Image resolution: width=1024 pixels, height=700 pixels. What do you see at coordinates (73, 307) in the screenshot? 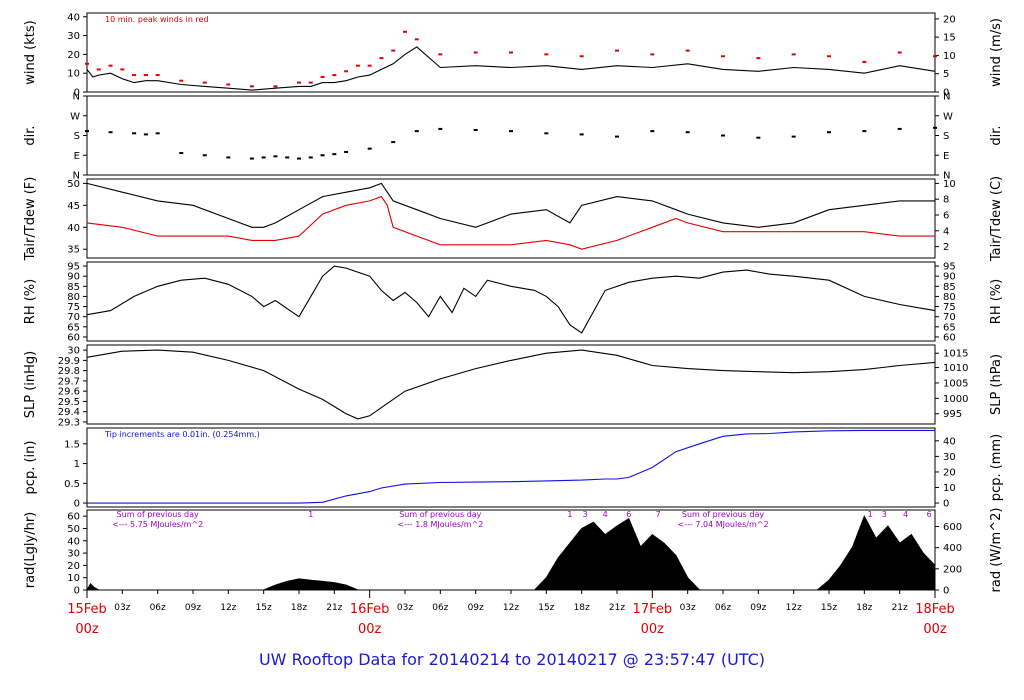
I see `left-tick-label: 75` at bounding box center [73, 307].